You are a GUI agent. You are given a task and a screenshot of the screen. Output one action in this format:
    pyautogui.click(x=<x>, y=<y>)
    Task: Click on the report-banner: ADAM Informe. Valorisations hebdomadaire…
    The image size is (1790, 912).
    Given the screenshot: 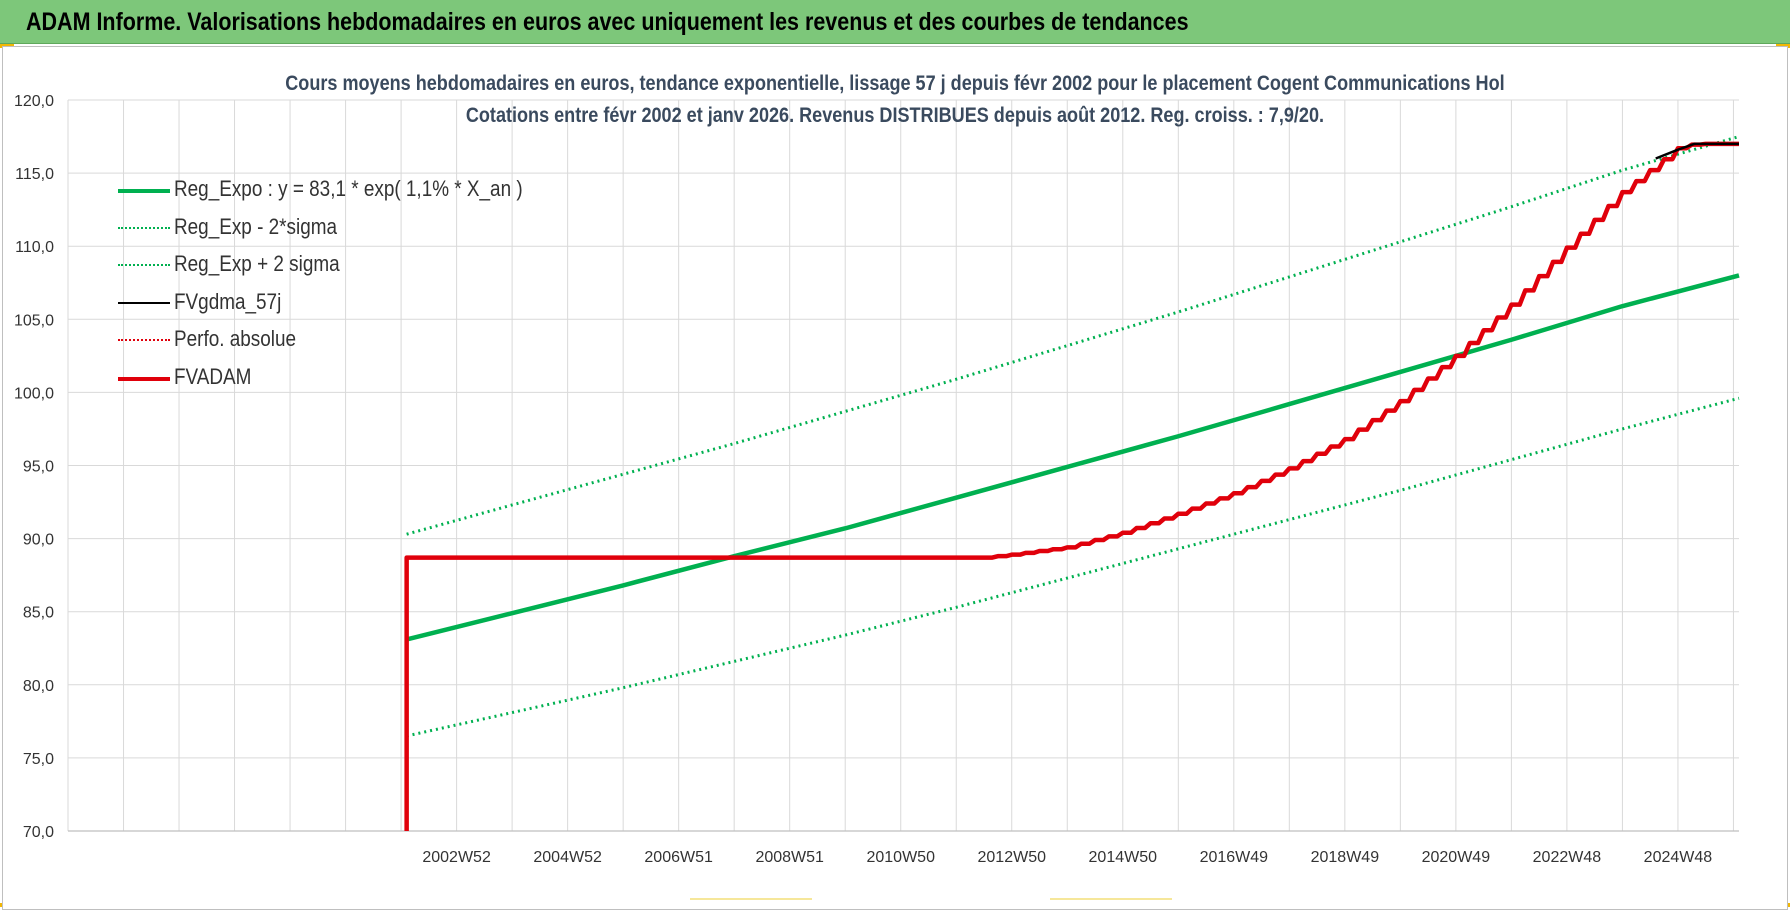 What is the action you would take?
    pyautogui.click(x=895, y=22)
    